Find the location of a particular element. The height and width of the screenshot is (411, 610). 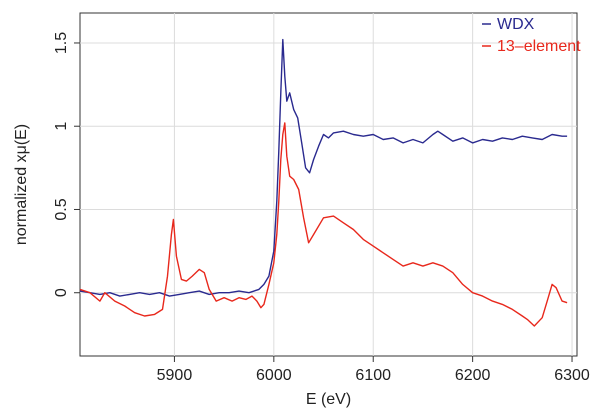

legend-entry: 13–element is located at coordinates (539, 46).